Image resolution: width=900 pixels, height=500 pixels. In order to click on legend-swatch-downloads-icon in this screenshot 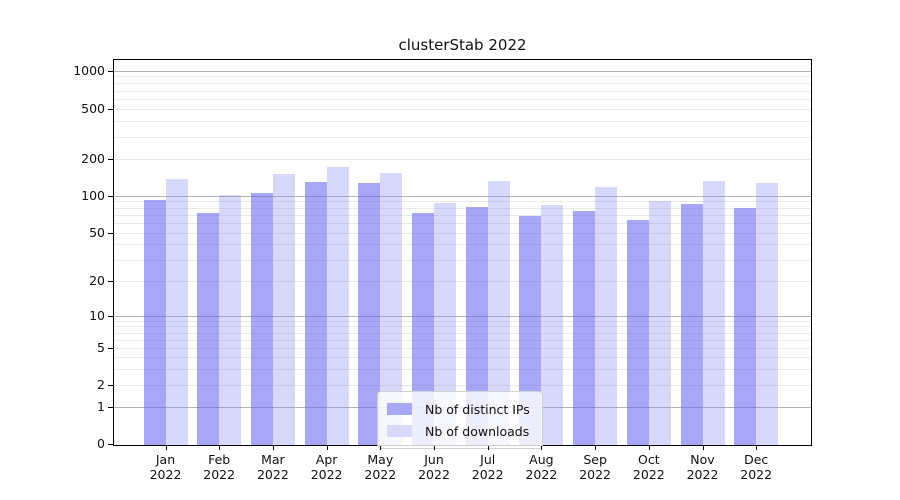, I will do `click(399, 431)`.